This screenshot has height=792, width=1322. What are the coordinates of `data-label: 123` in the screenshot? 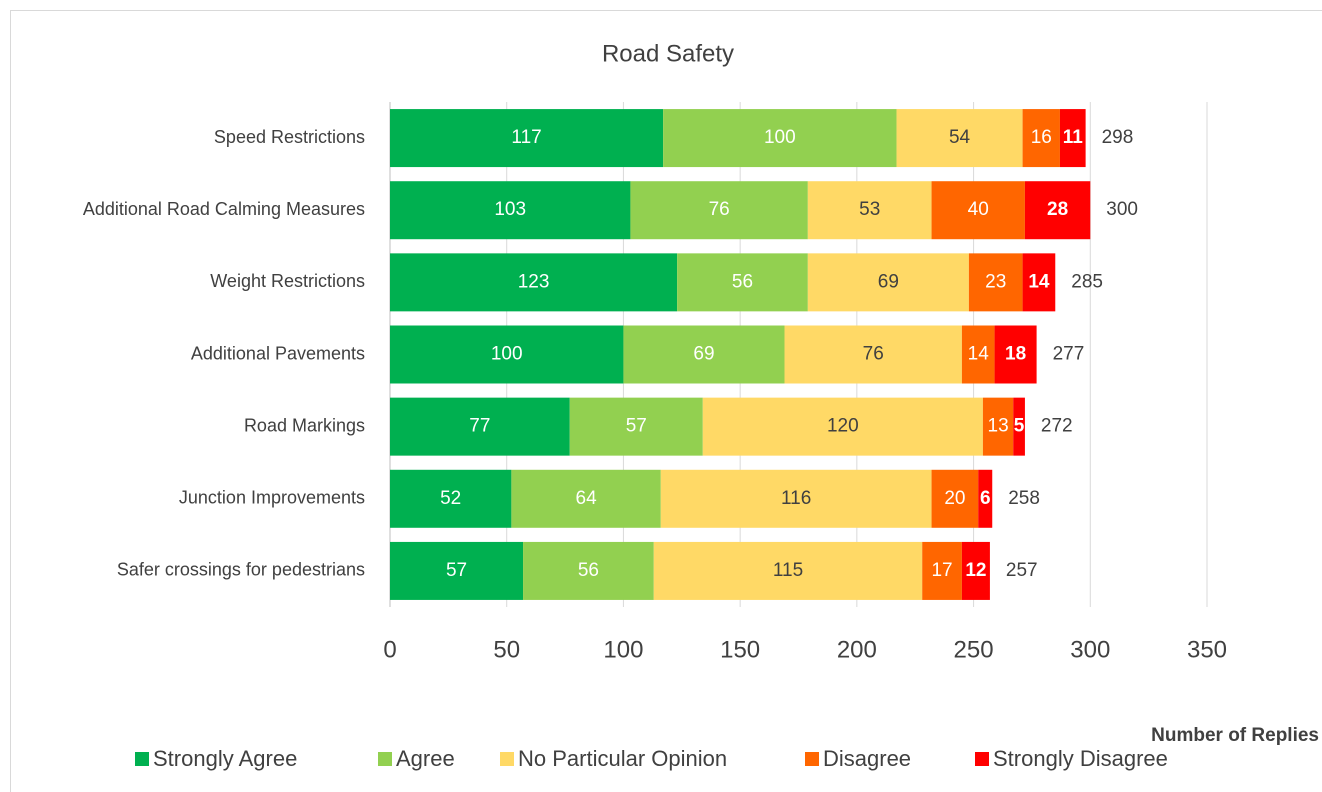 It's located at (534, 281).